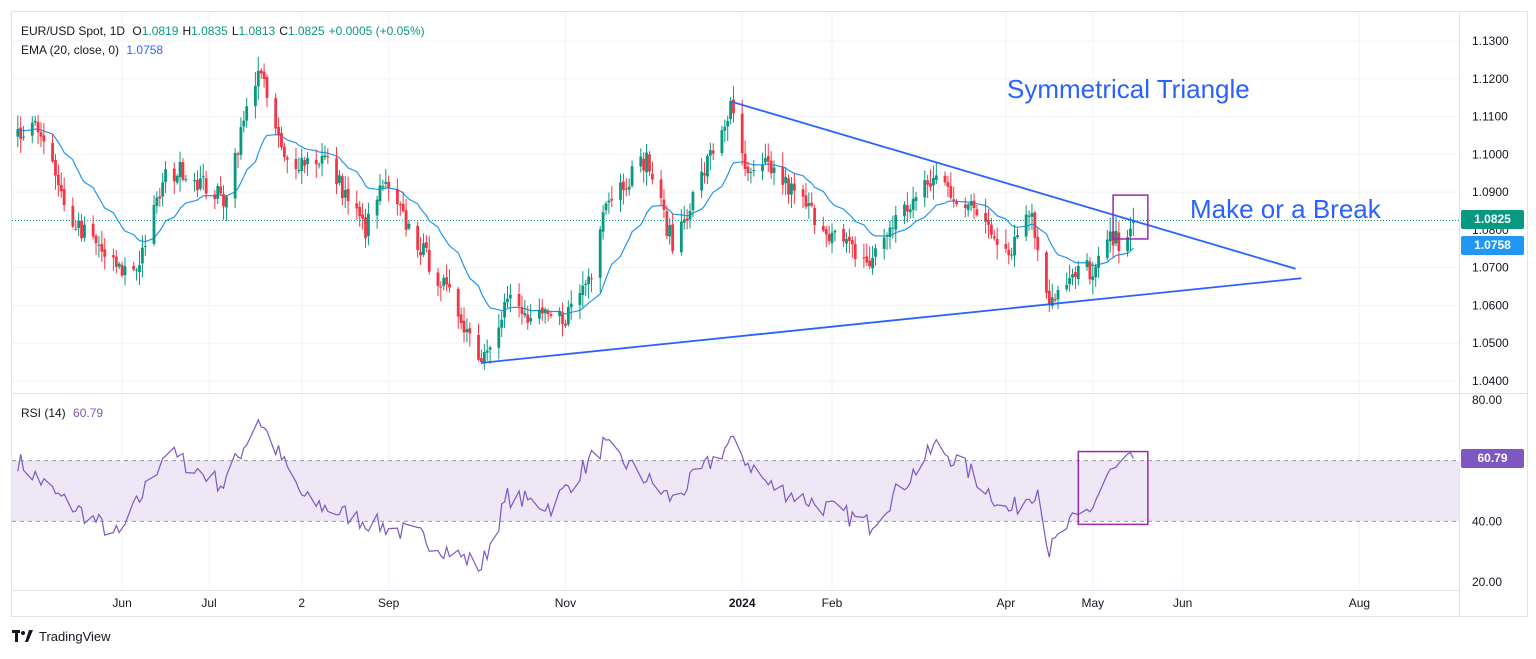 Image resolution: width=1536 pixels, height=659 pixels. What do you see at coordinates (1006, 603) in the screenshot?
I see `time-tick-label: Apr` at bounding box center [1006, 603].